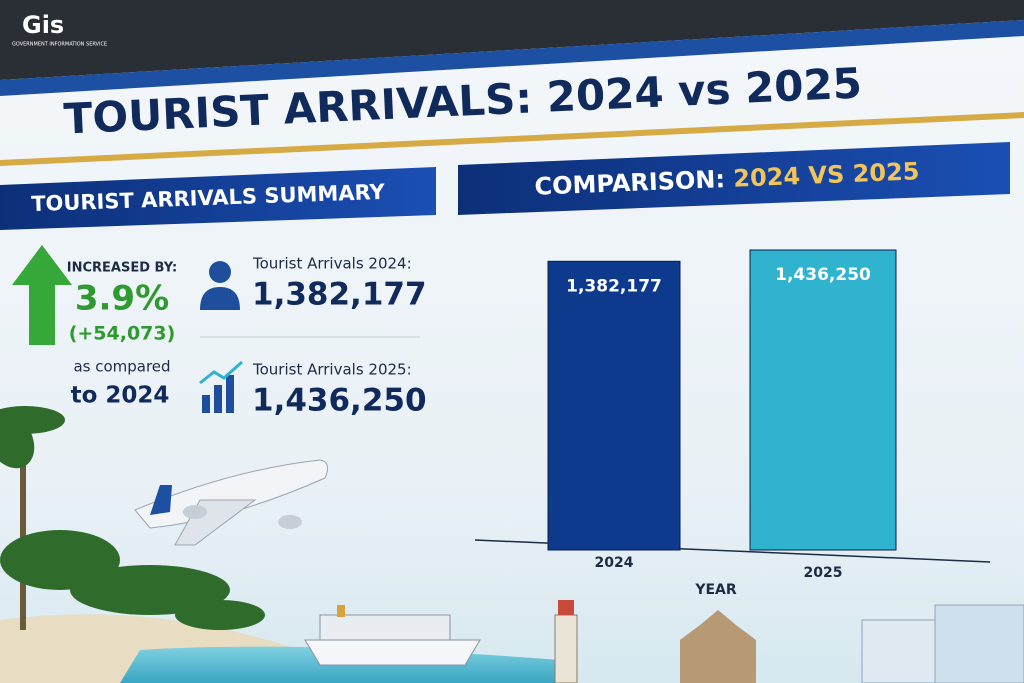 The image size is (1024, 683). Describe the element at coordinates (823, 275) in the screenshot. I see `value-label: 1,436,250` at that location.